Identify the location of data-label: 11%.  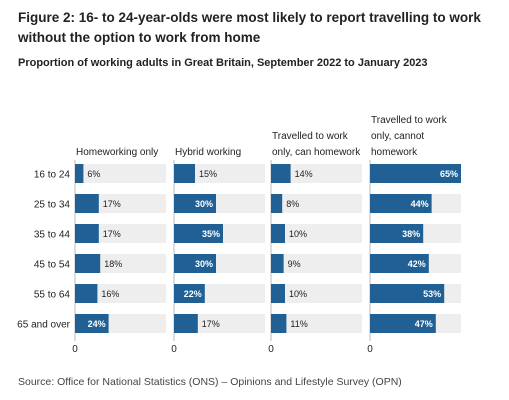
(298, 324).